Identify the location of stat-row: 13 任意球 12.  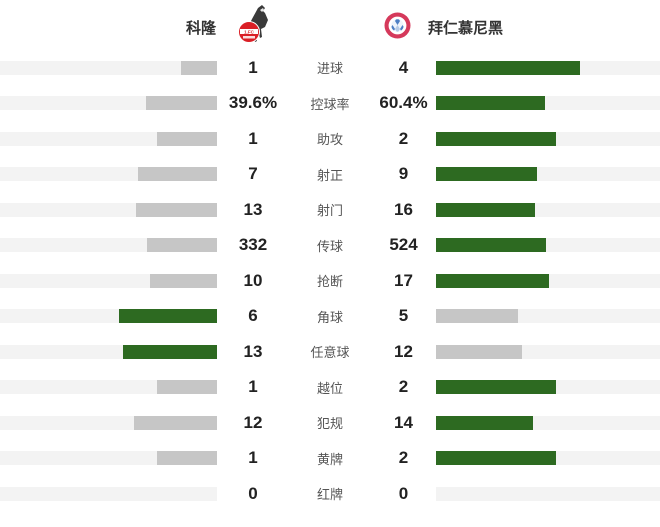
(330, 352).